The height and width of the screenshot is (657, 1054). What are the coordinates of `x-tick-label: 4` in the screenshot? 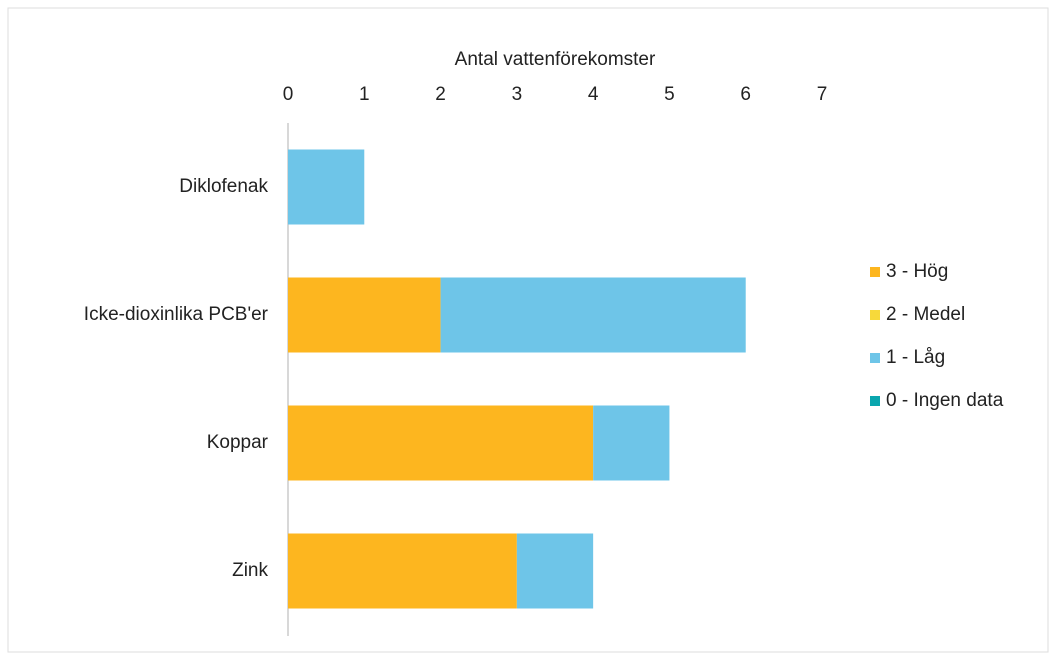 It's located at (593, 94).